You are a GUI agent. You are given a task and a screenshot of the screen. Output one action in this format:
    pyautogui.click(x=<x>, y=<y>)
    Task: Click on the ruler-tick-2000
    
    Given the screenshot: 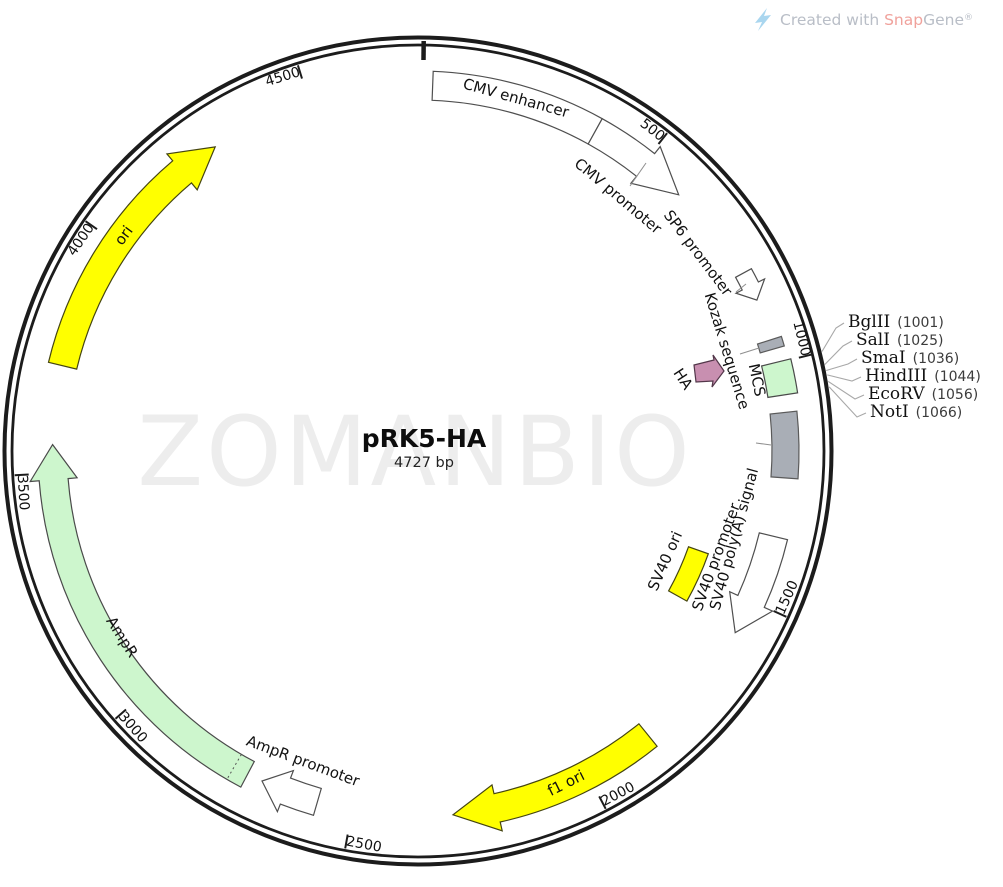 What is the action you would take?
    pyautogui.click(x=602, y=802)
    